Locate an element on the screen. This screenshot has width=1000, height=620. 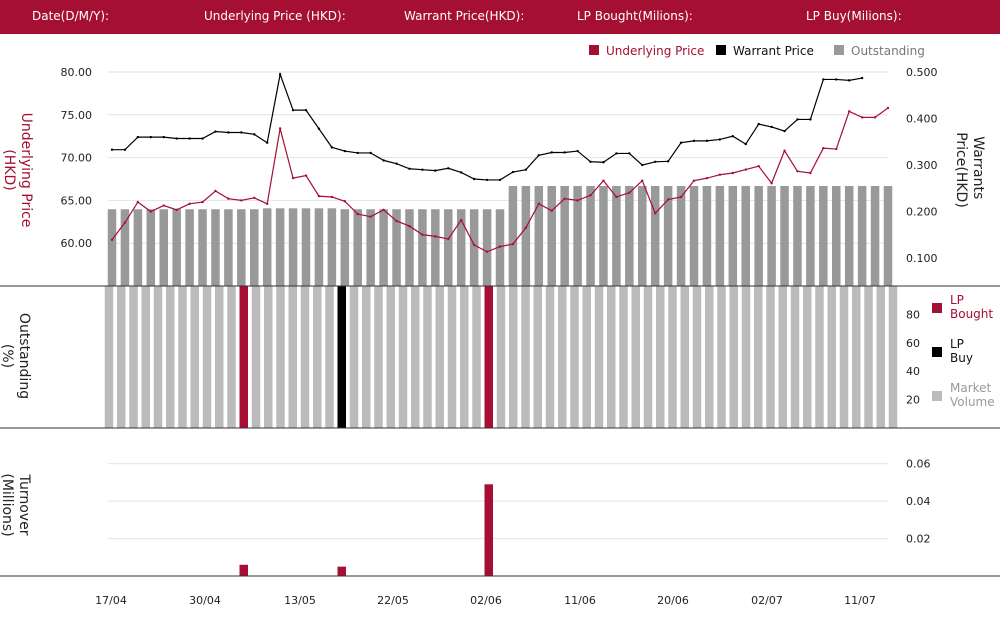
left-tick-label: 70.00 is located at coordinates (77, 158).